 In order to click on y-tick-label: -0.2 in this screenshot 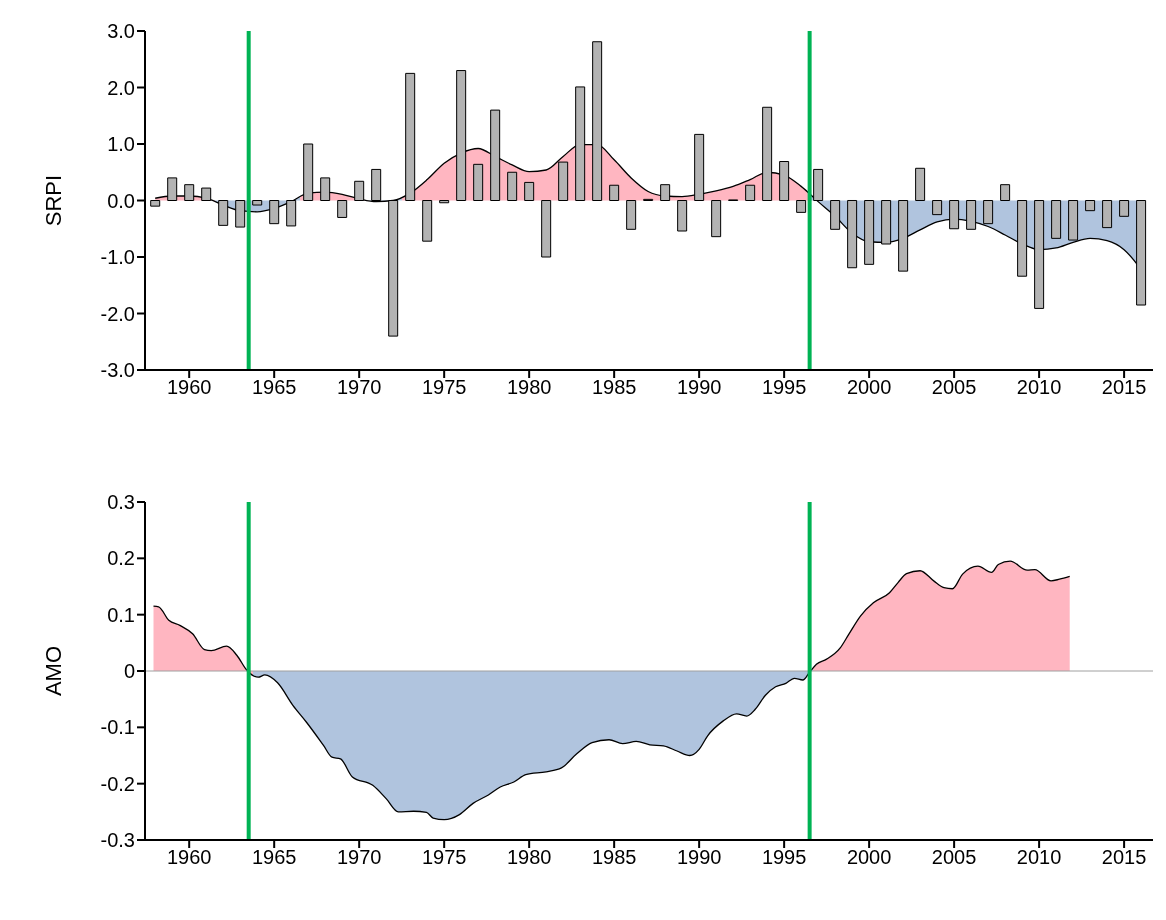, I will do `click(117, 783)`.